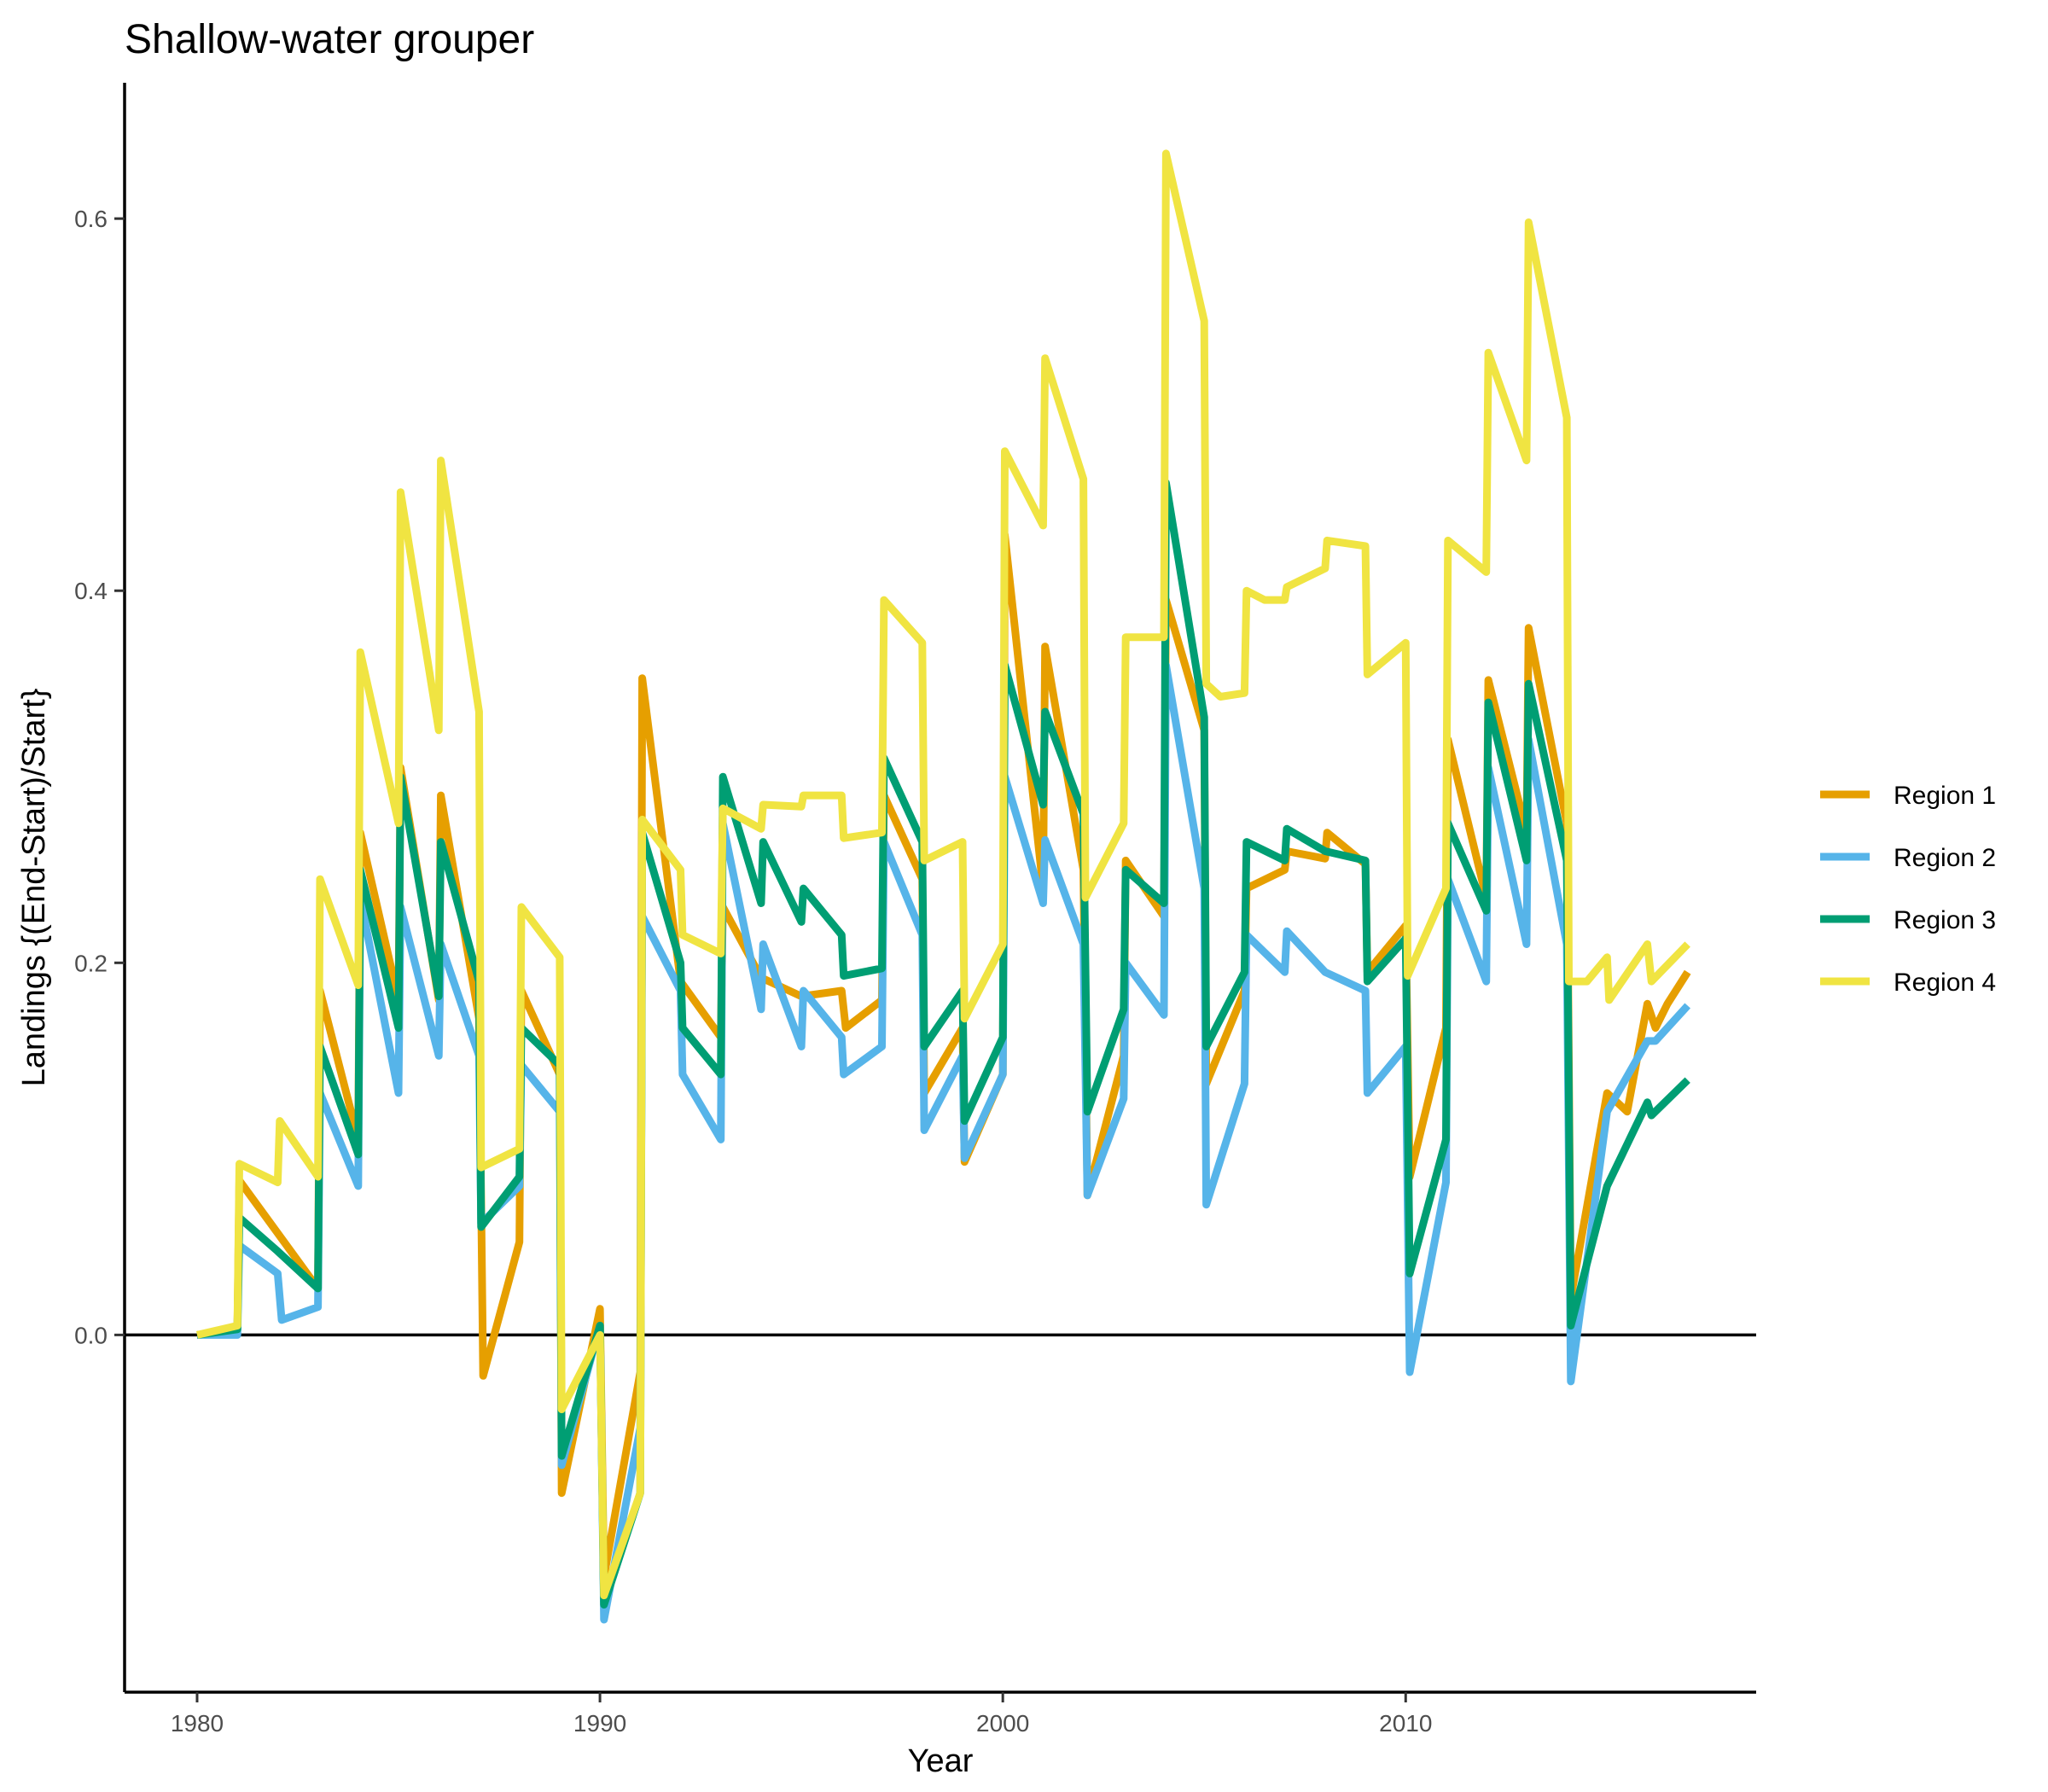  I want to click on x-tick-label: 1980, so click(197, 1723).